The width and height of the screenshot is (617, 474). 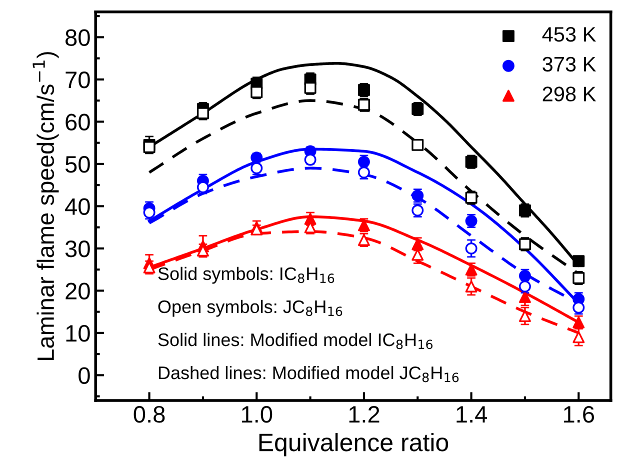 What do you see at coordinates (77, 206) in the screenshot?
I see `y-tick-label: 40` at bounding box center [77, 206].